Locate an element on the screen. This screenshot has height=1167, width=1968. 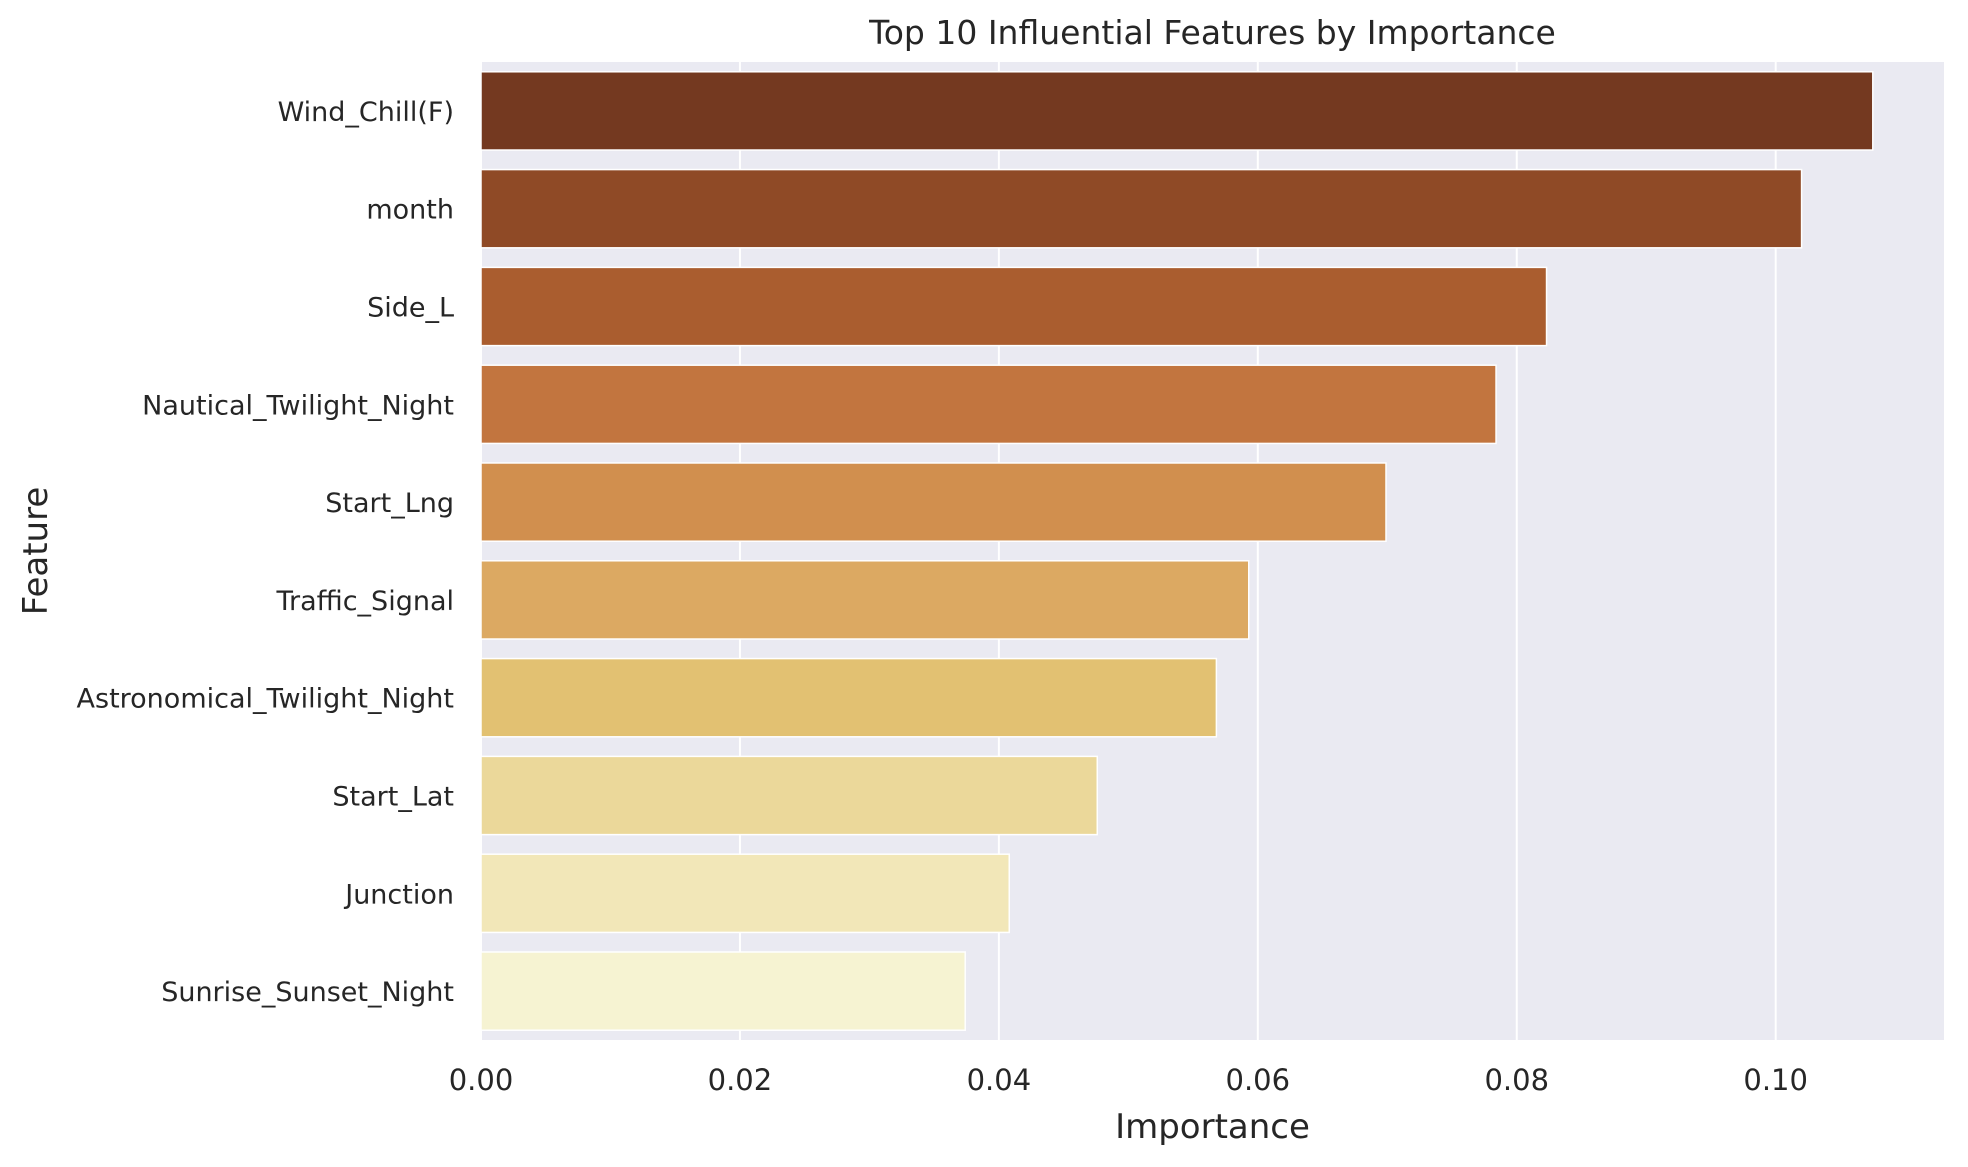
bar-side-l is located at coordinates (1014, 306).